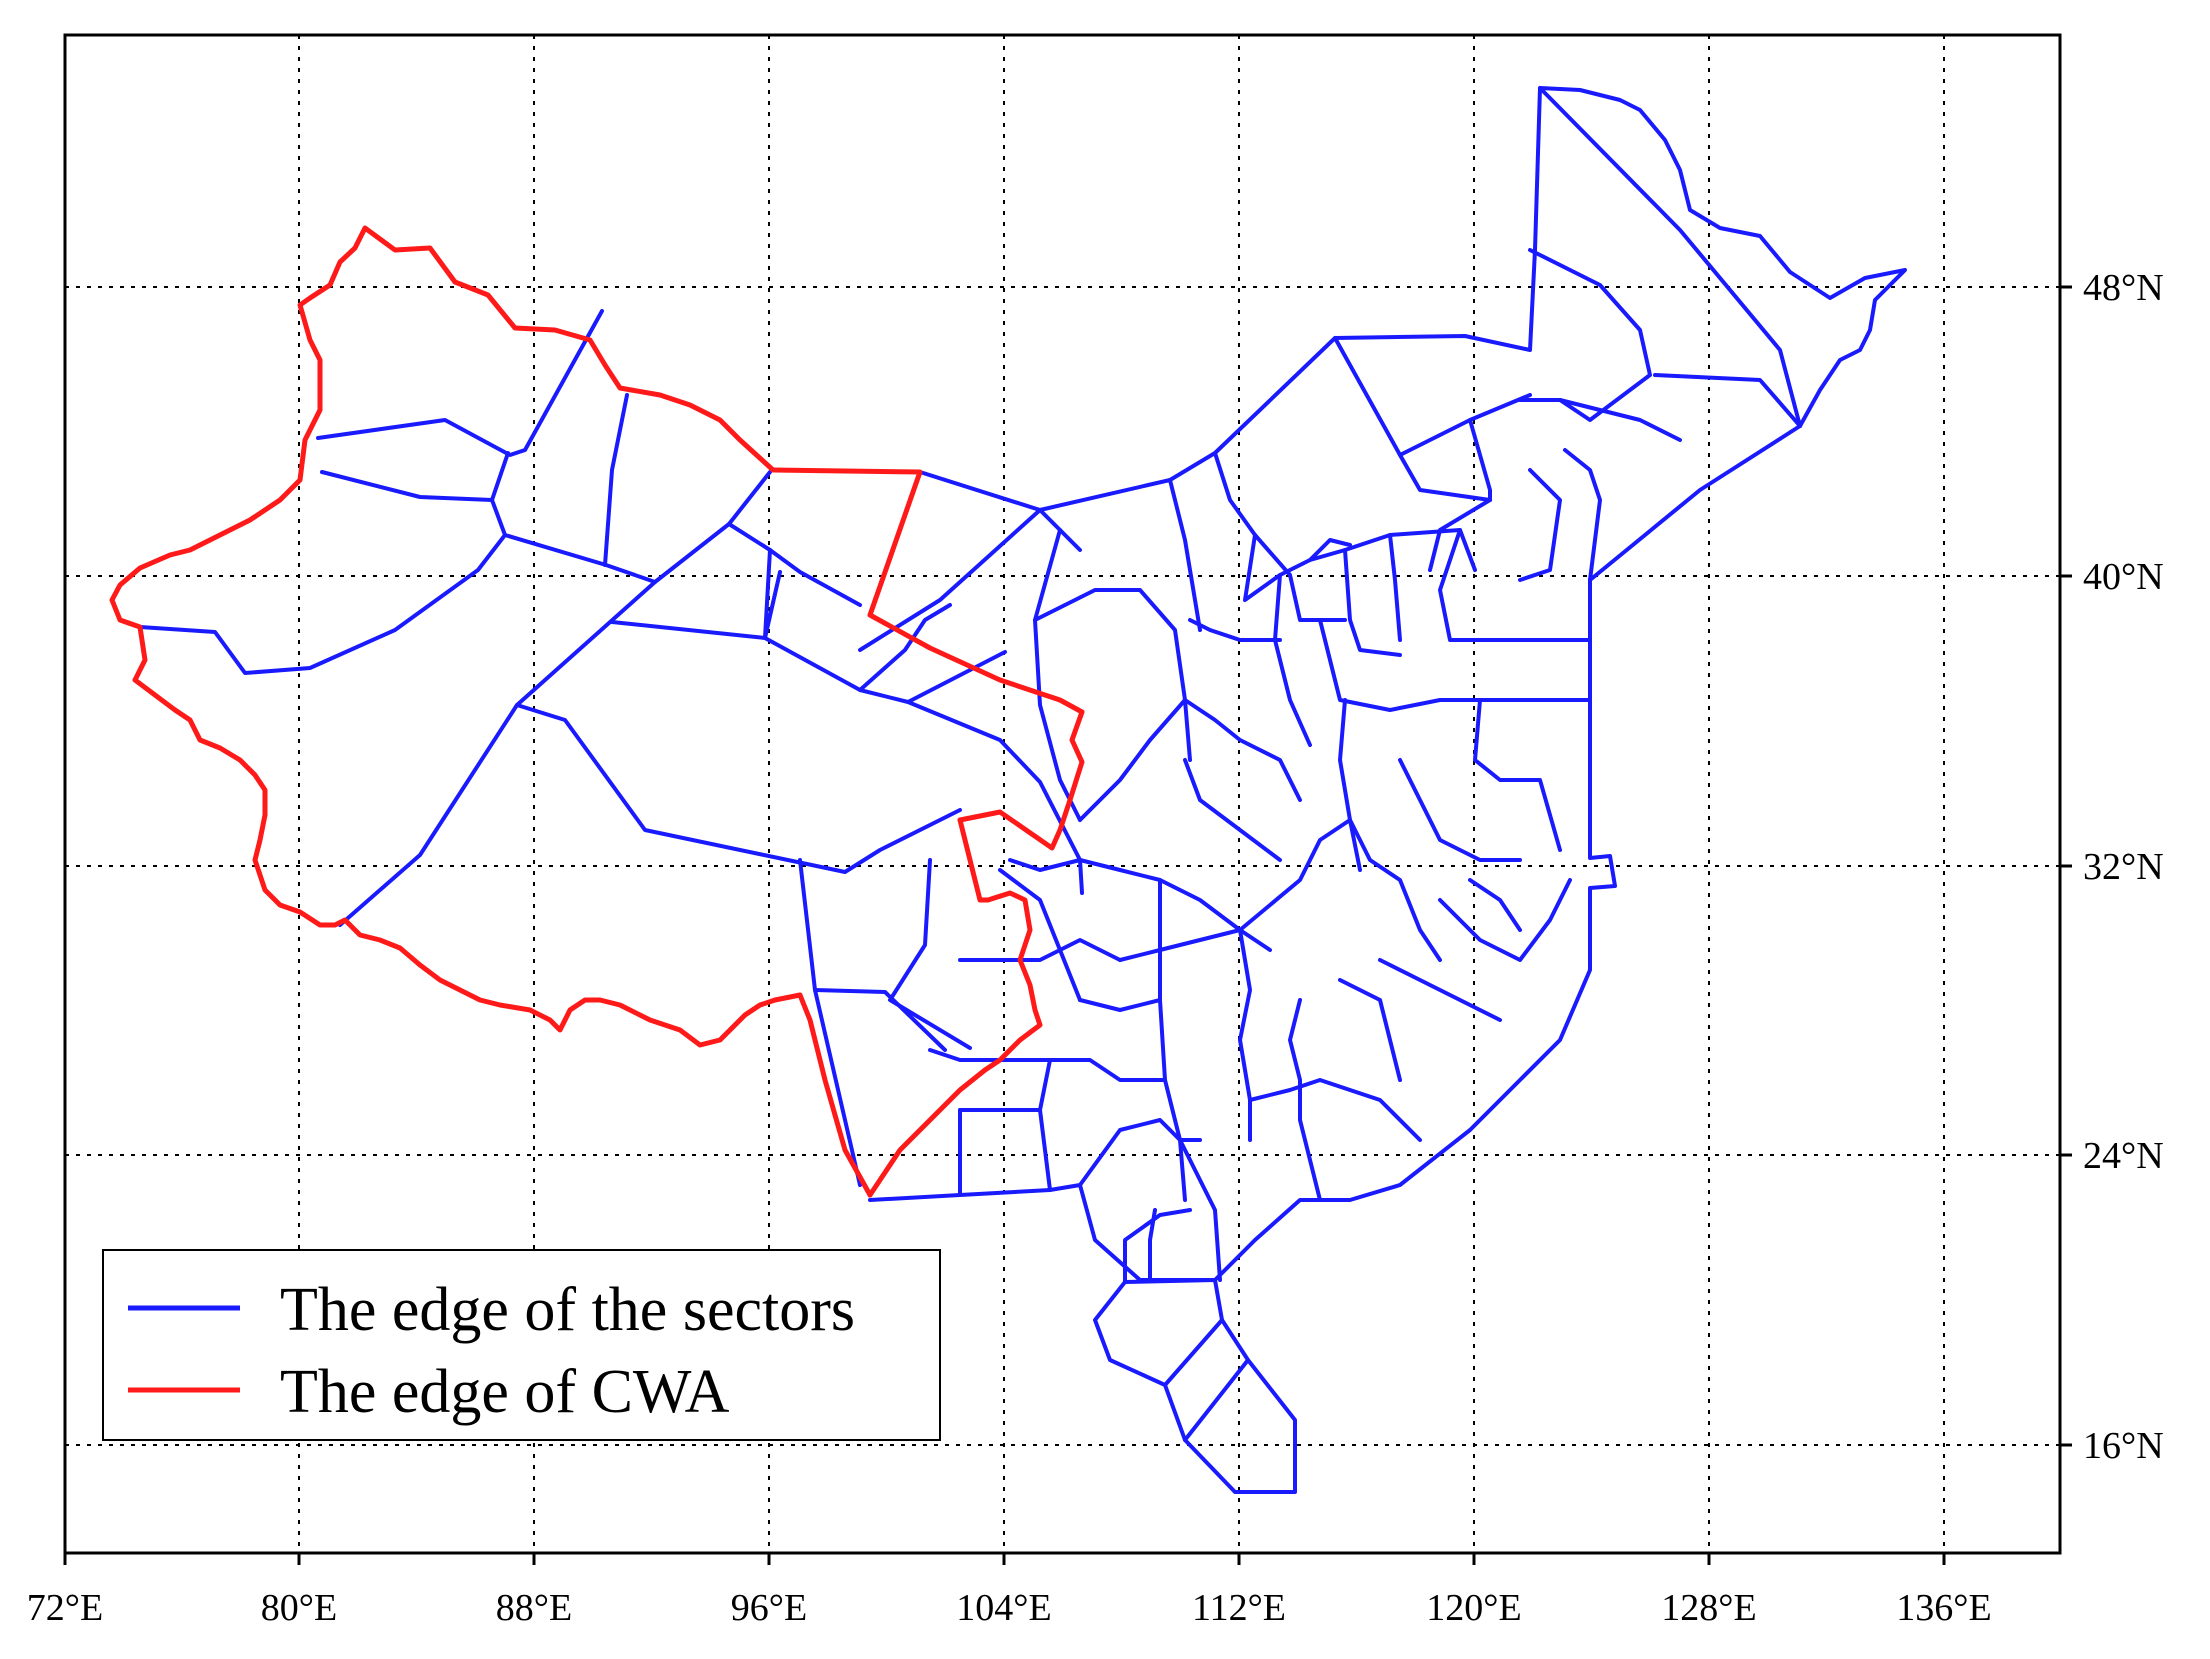 The width and height of the screenshot is (2210, 1659). I want to click on legend: The edge of the sectors The edge of CWA, so click(521, 1345).